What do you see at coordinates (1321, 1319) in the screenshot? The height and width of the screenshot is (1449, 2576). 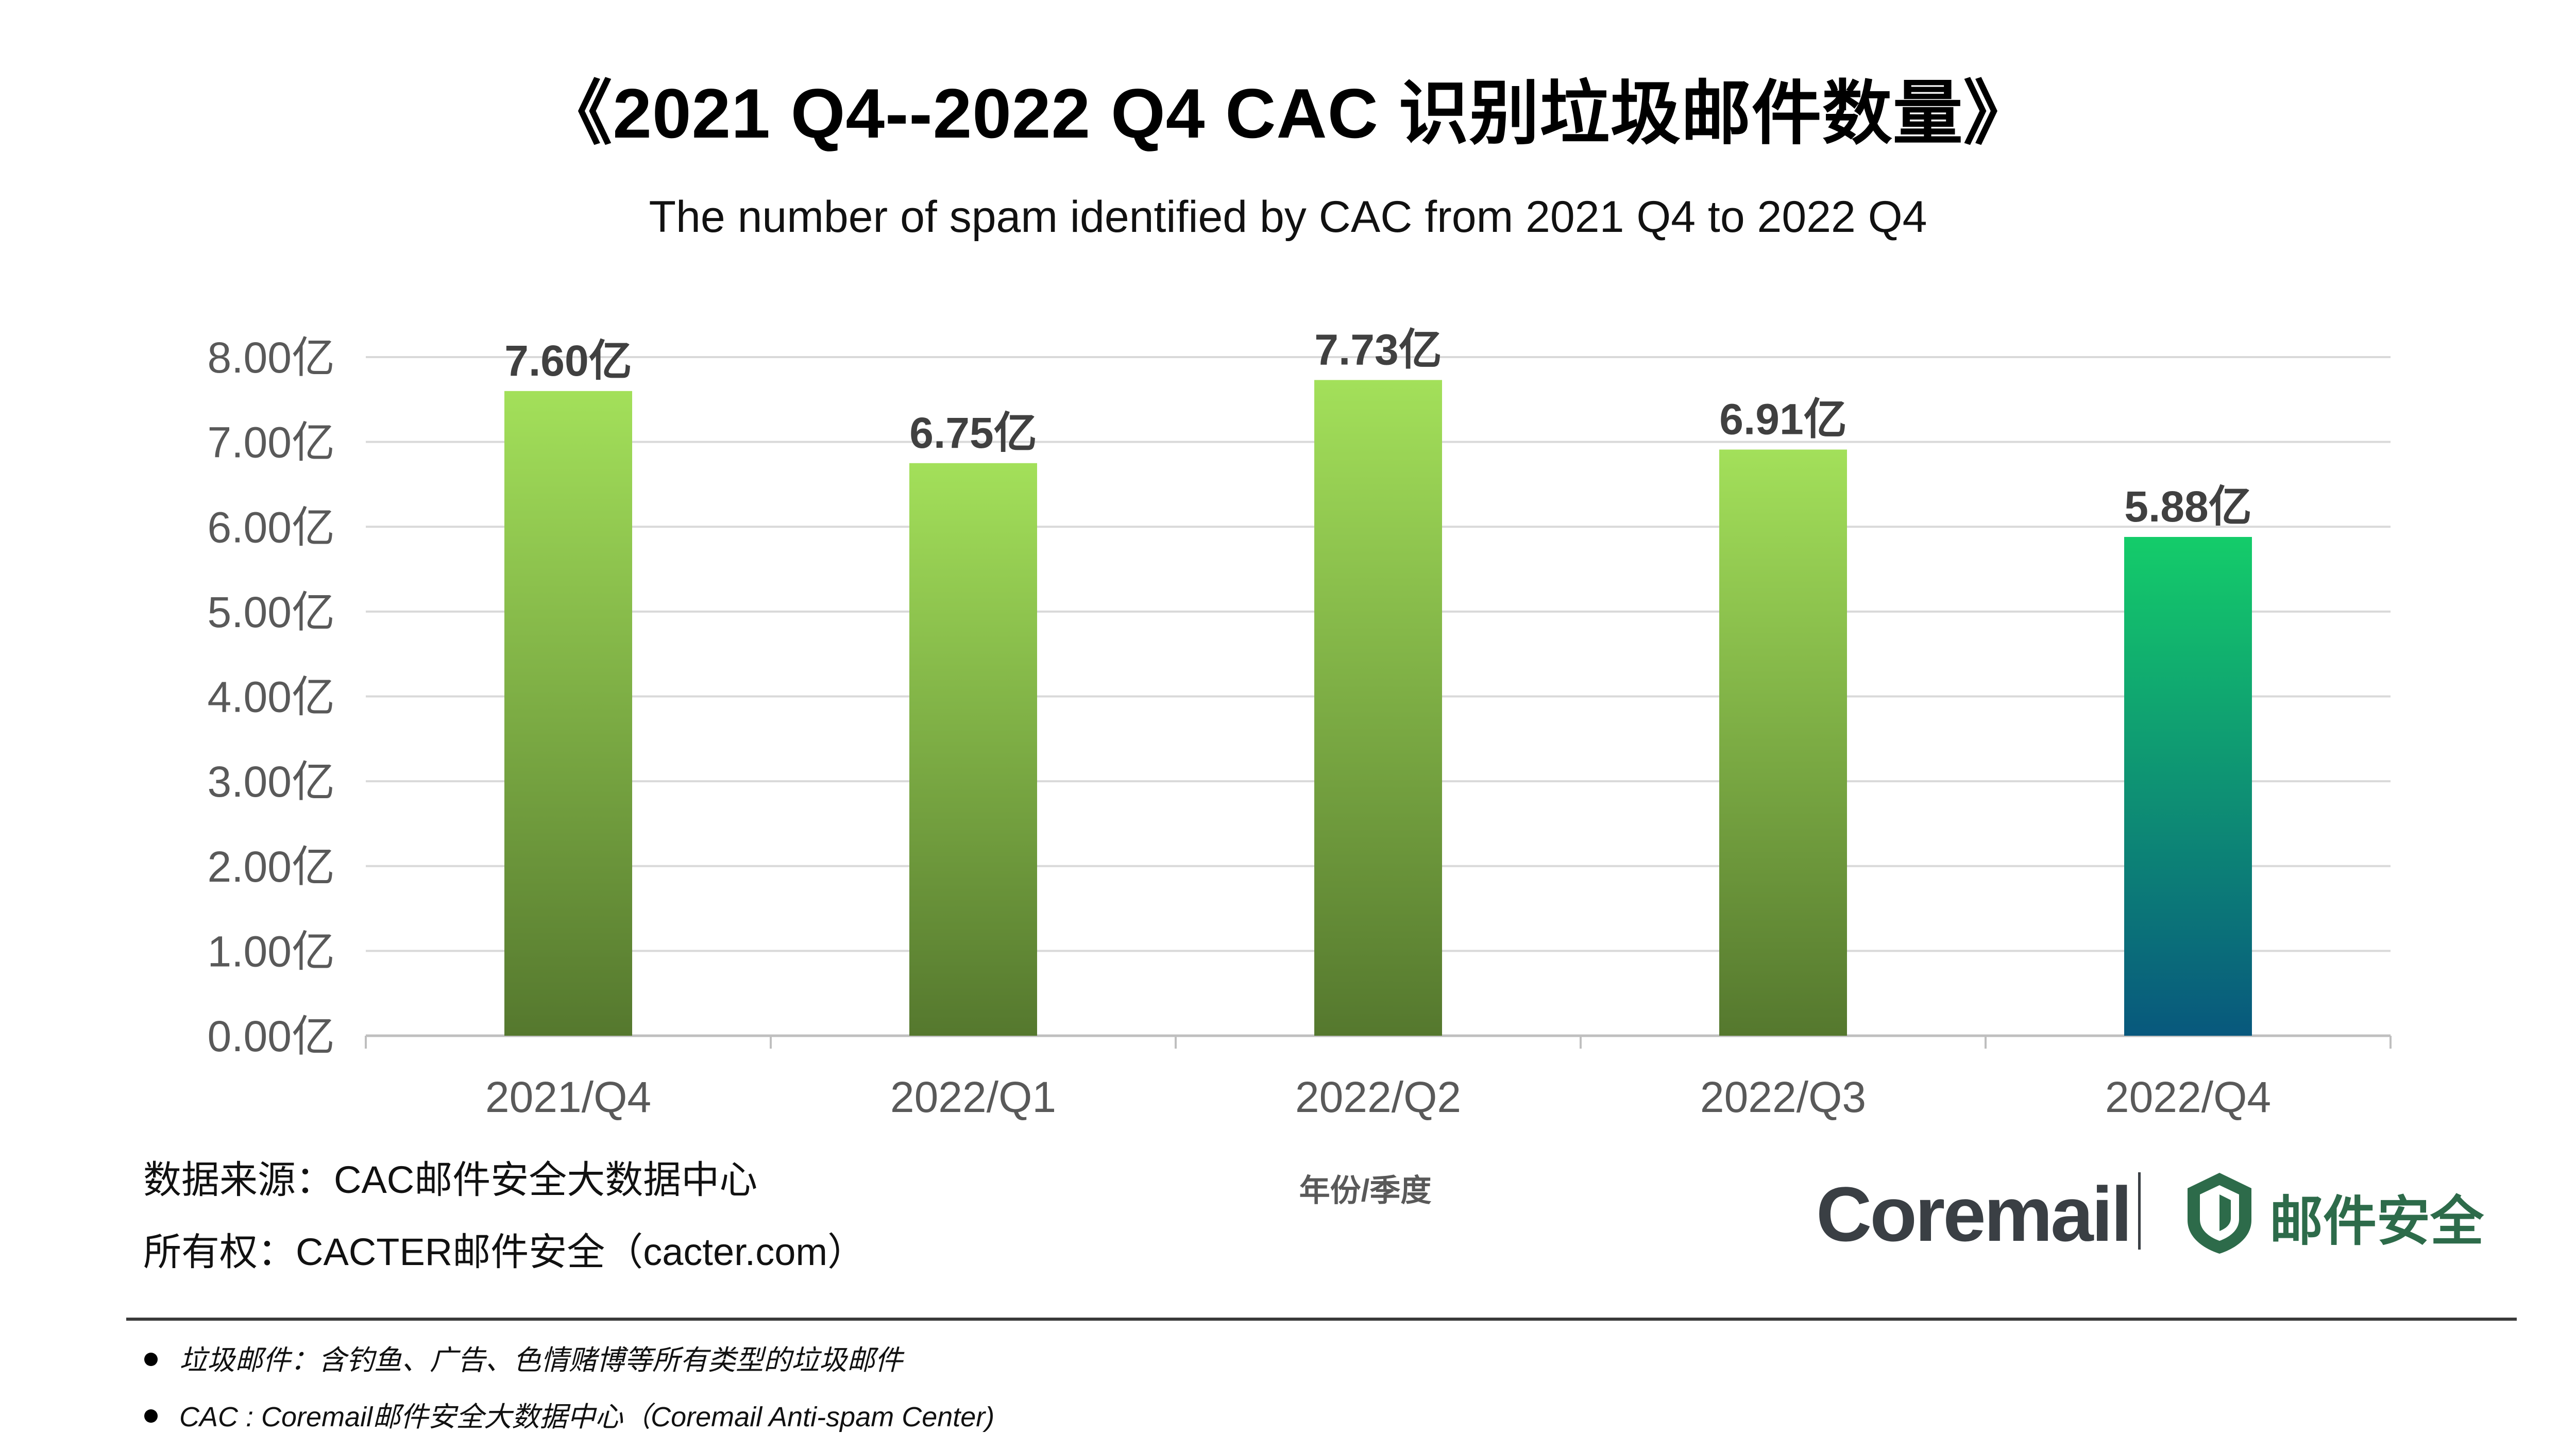 I see `footer-divider` at bounding box center [1321, 1319].